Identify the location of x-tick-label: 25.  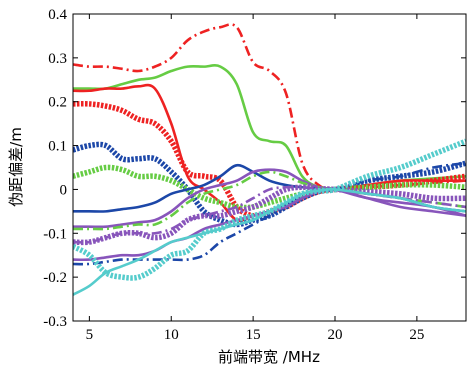
(416, 335).